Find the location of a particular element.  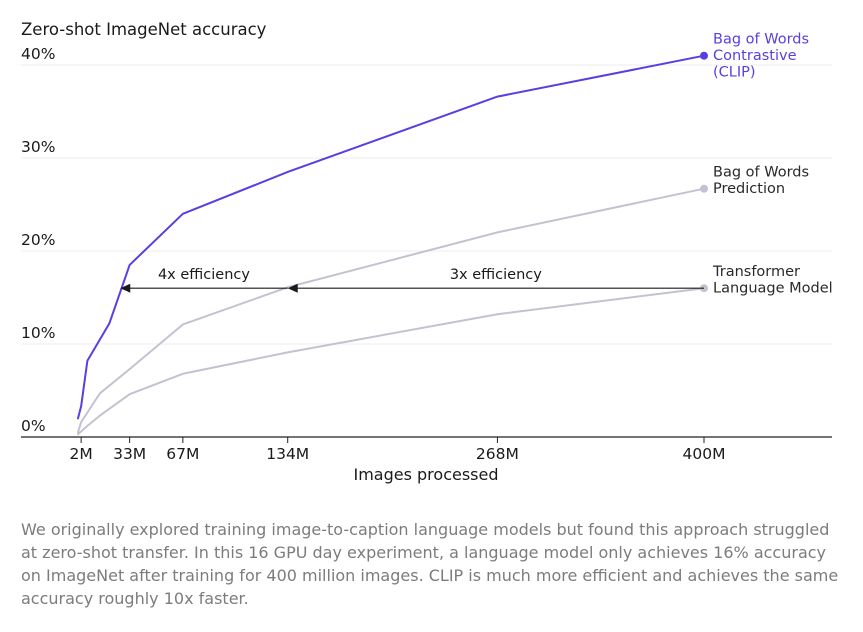

x-tick-label: 2M is located at coordinates (81, 454).